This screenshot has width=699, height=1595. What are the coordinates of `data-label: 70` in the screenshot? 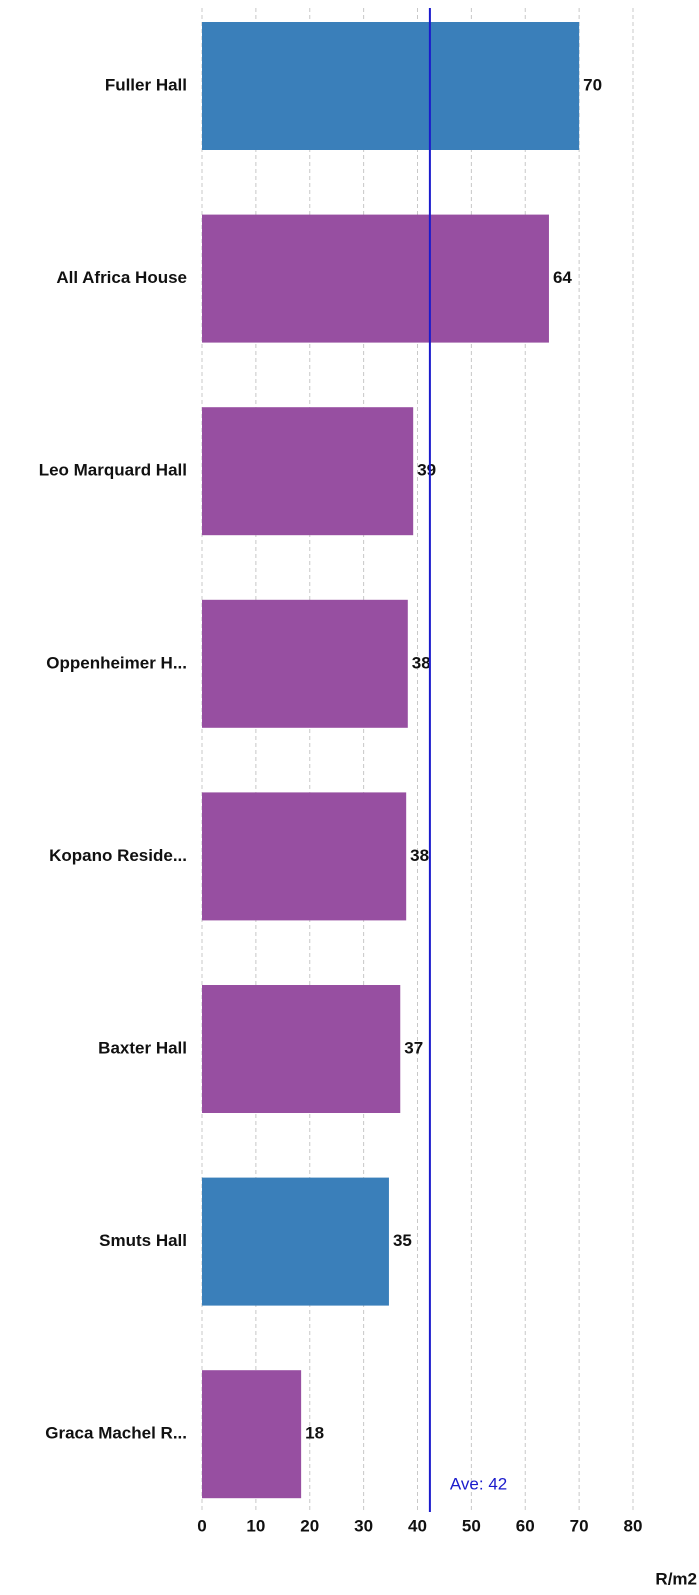 It's located at (592, 84).